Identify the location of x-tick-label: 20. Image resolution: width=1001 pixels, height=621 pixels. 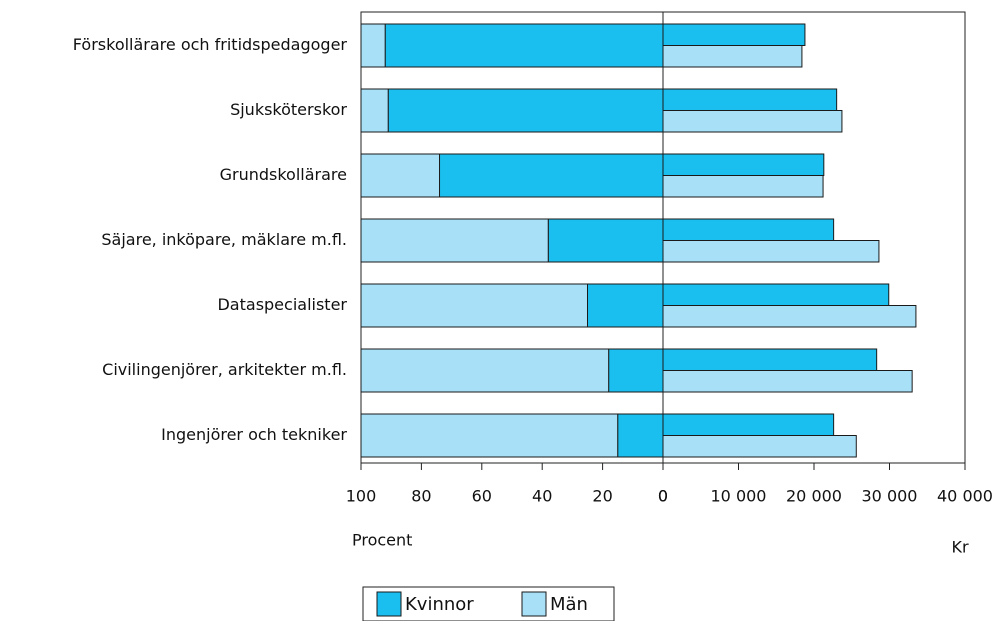
(602, 496).